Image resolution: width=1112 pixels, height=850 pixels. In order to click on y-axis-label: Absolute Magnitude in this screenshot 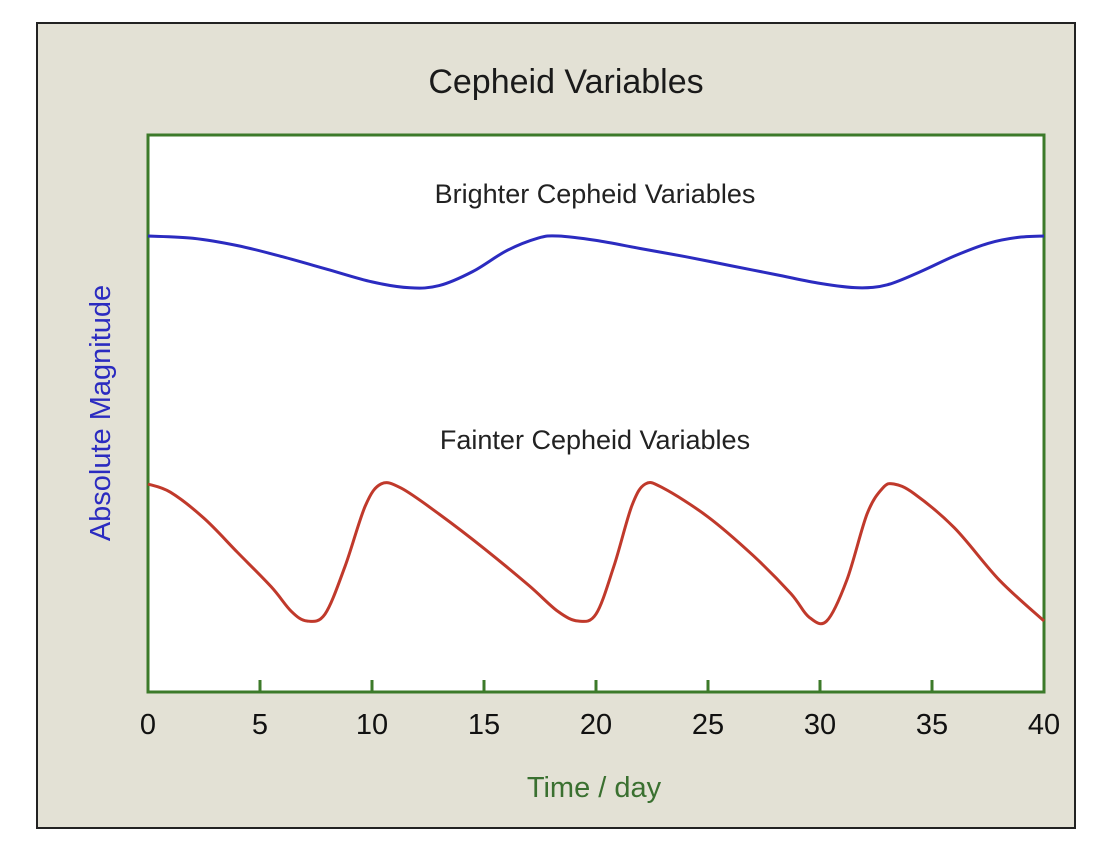, I will do `click(101, 413)`.